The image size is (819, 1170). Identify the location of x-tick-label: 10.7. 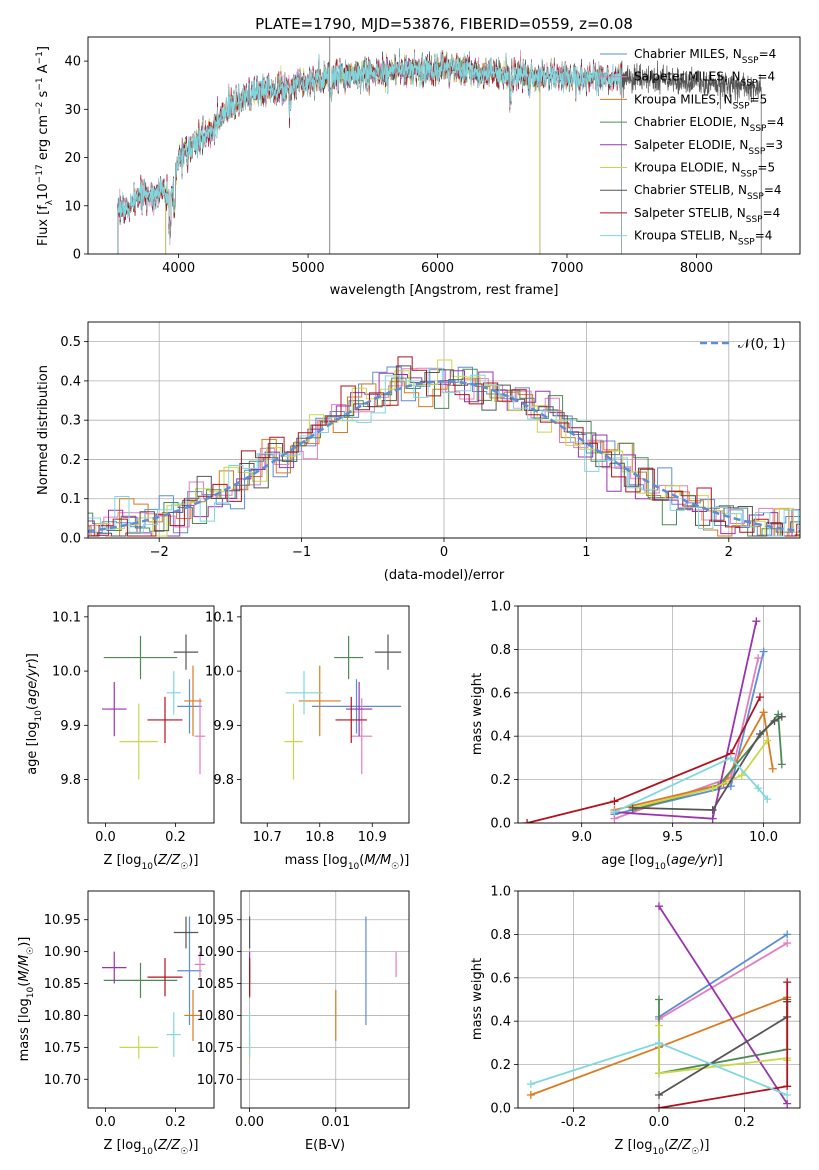
(267, 837).